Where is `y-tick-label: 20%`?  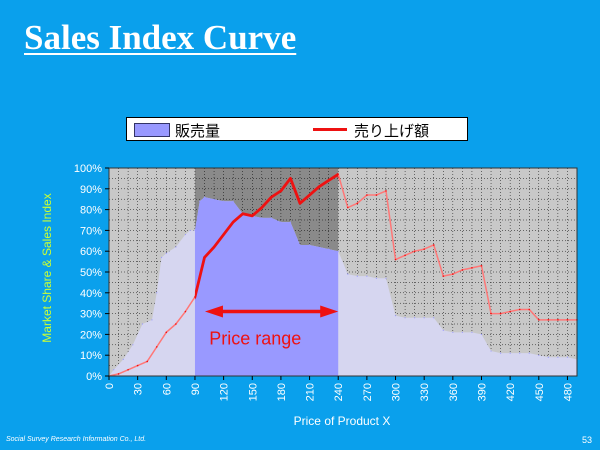
y-tick-label: 20% is located at coordinates (91, 335).